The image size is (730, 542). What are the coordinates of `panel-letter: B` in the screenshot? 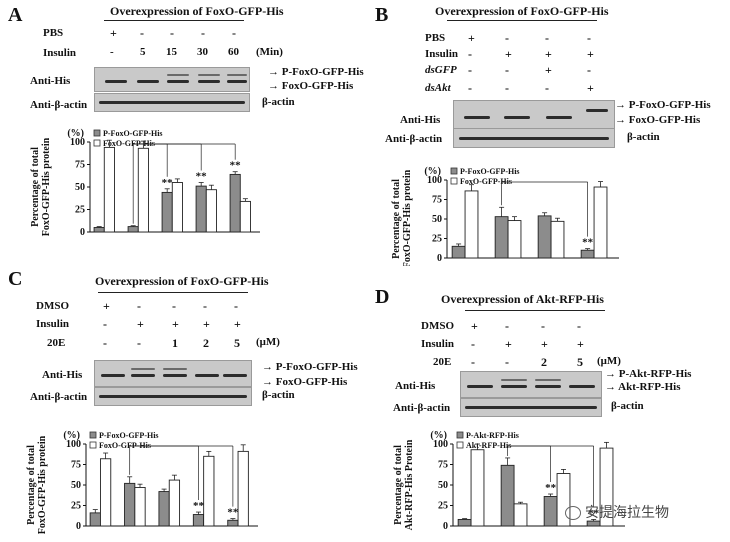 It's located at (382, 15).